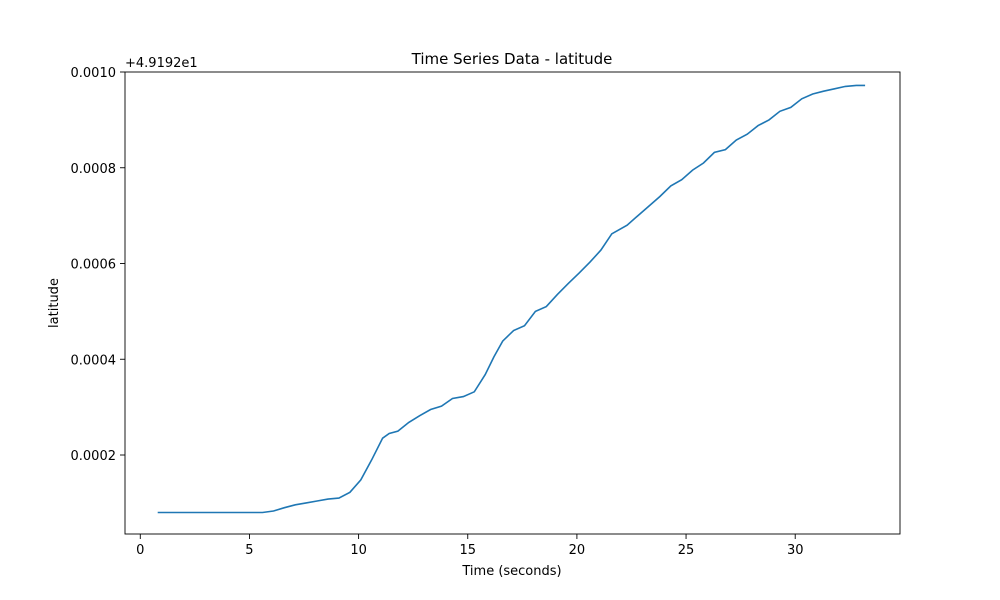 This screenshot has width=1000, height=600. Describe the element at coordinates (54, 303) in the screenshot. I see `y-axis-label: latitude` at that location.